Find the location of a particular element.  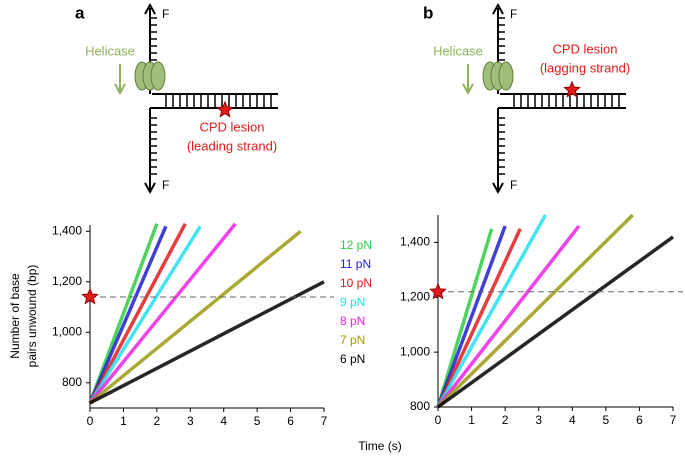

panel-label: a is located at coordinates (80, 12).